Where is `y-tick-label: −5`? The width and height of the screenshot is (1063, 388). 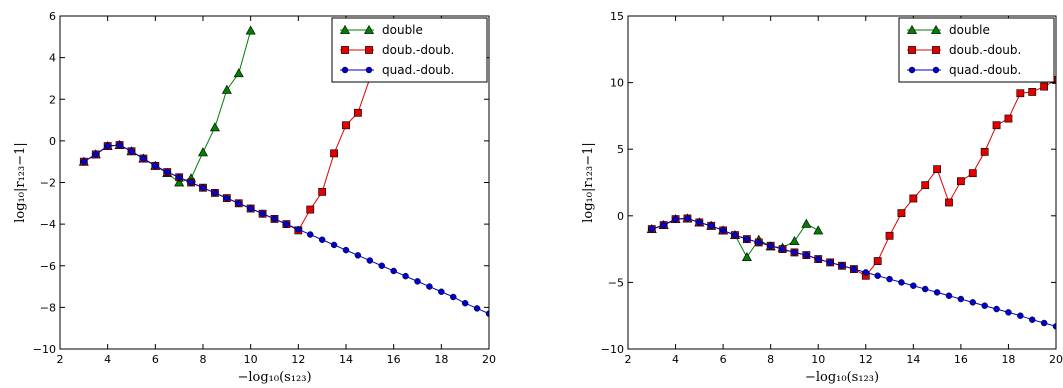 y-tick-label: −5 is located at coordinates (616, 282).